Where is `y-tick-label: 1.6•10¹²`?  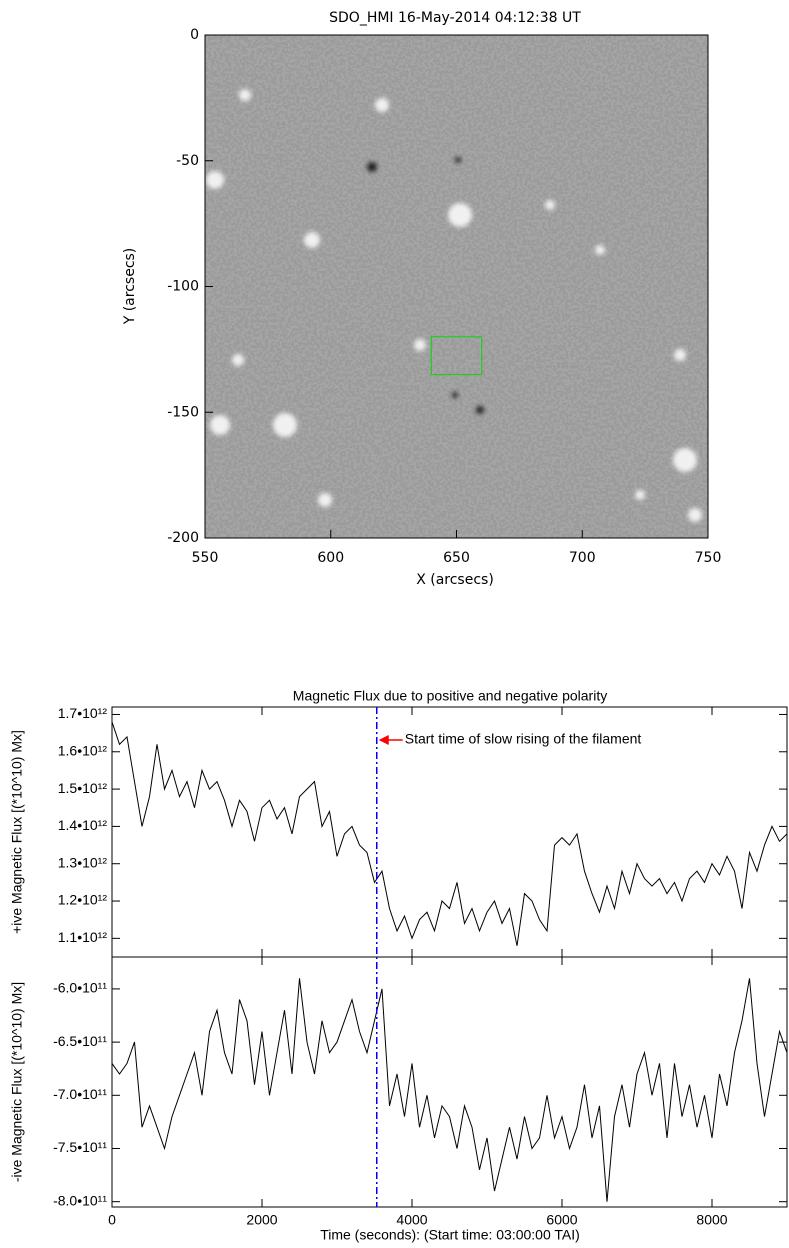 y-tick-label: 1.6•10¹² is located at coordinates (83, 750).